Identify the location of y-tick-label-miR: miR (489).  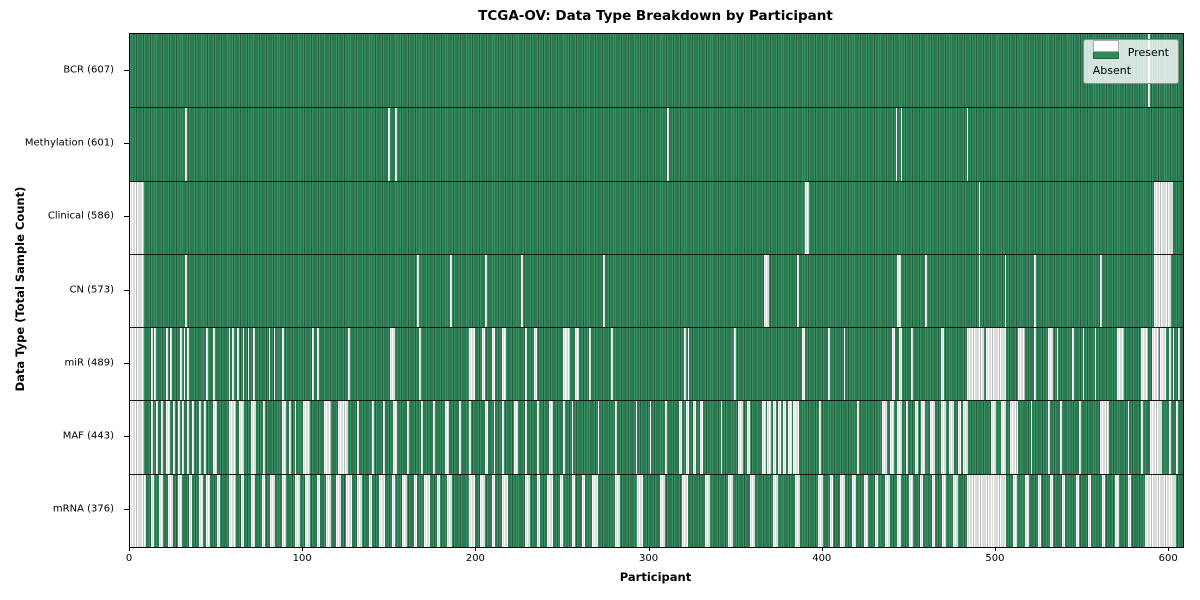
(89, 363).